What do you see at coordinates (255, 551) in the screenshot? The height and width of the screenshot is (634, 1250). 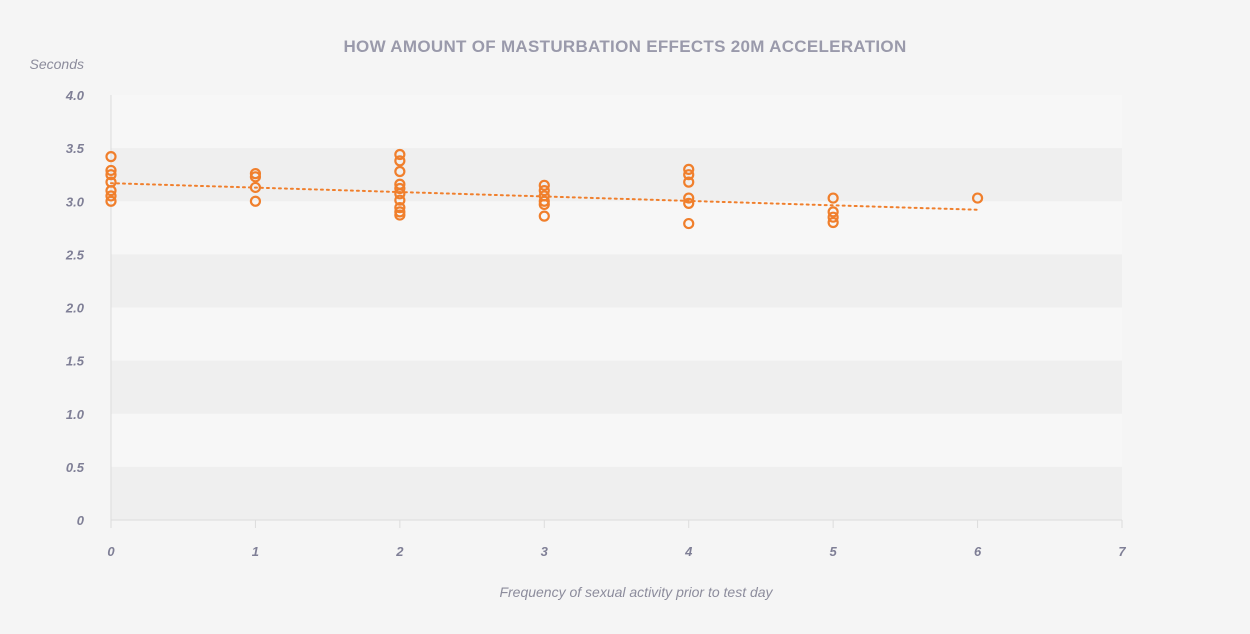 I see `x-tick-label: 1` at bounding box center [255, 551].